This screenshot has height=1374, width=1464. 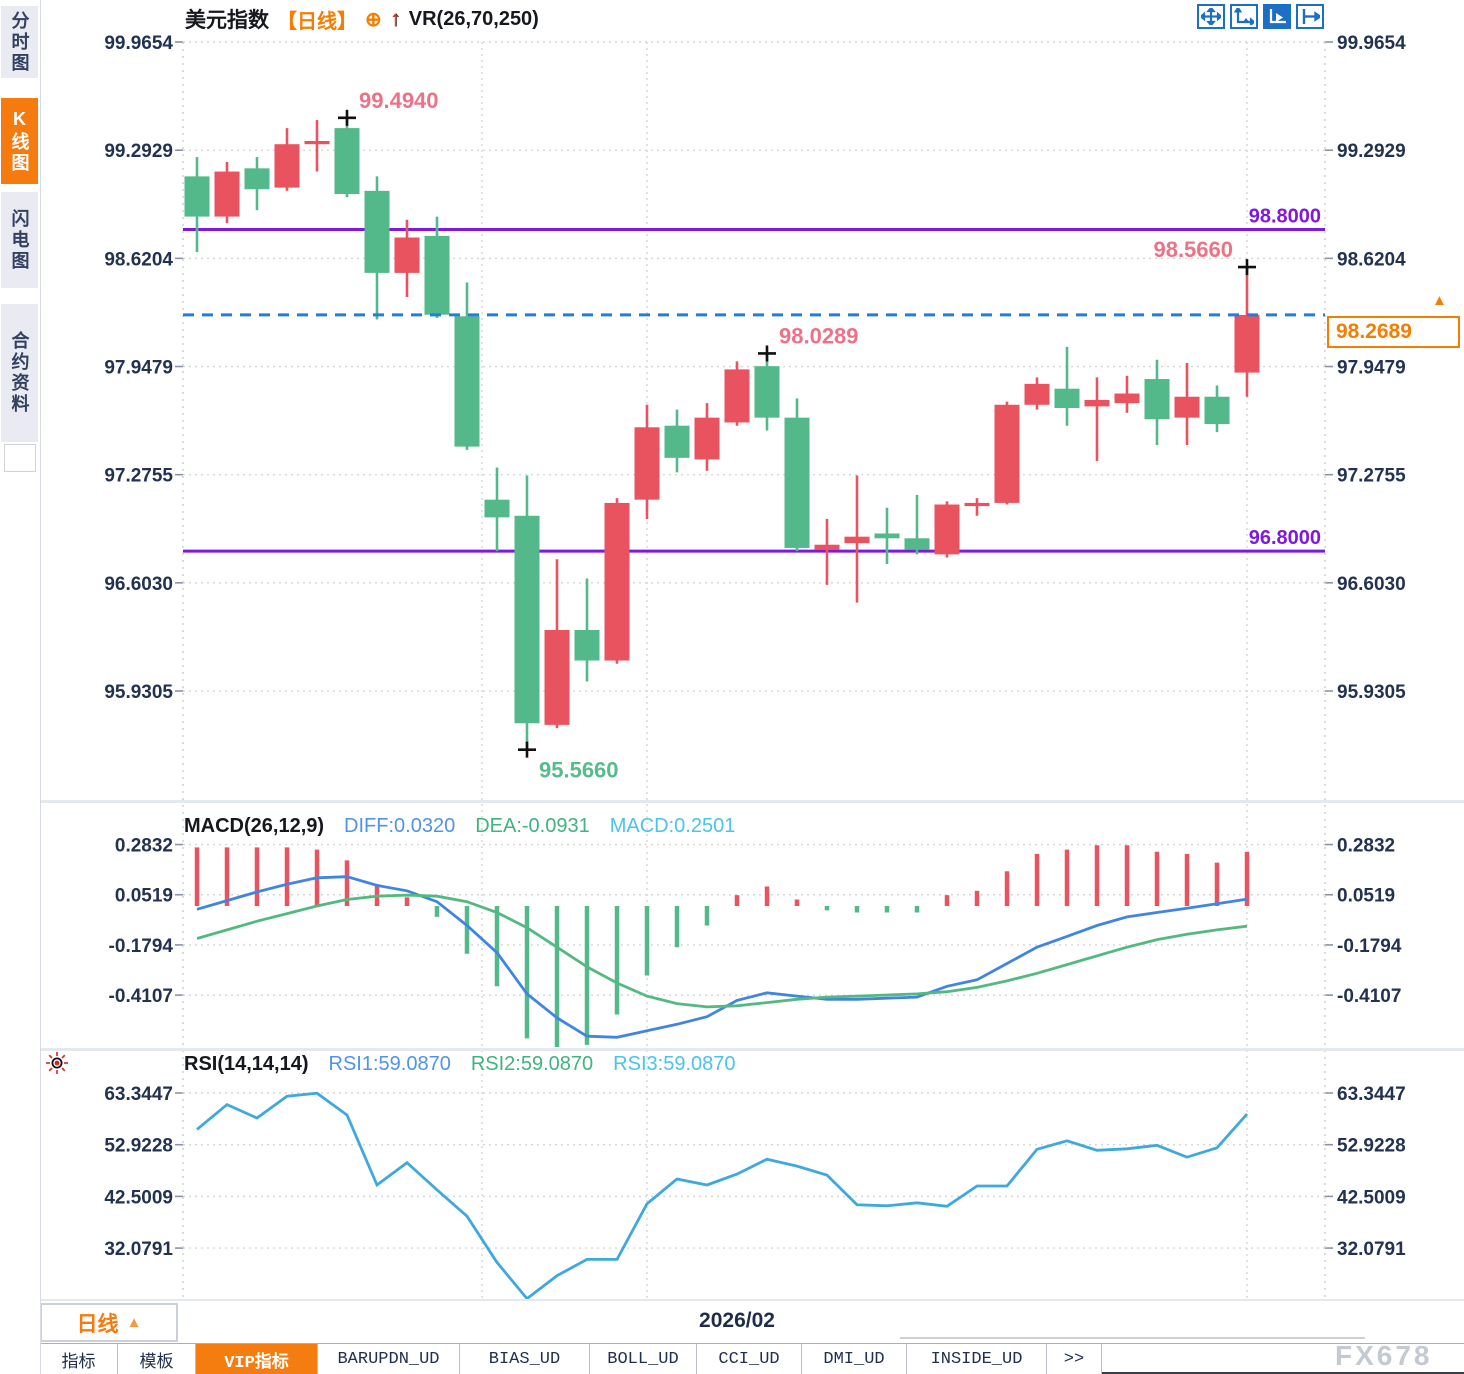 What do you see at coordinates (1132, 1338) in the screenshot?
I see `chart-scrollbar` at bounding box center [1132, 1338].